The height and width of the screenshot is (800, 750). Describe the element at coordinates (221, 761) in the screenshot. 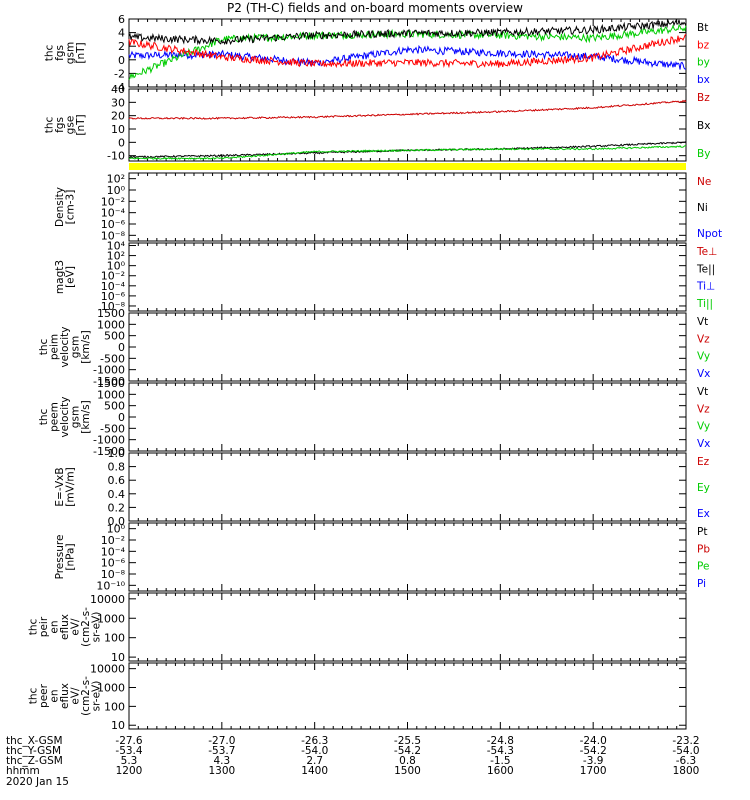

I see `x-row-value: 4.3` at that location.